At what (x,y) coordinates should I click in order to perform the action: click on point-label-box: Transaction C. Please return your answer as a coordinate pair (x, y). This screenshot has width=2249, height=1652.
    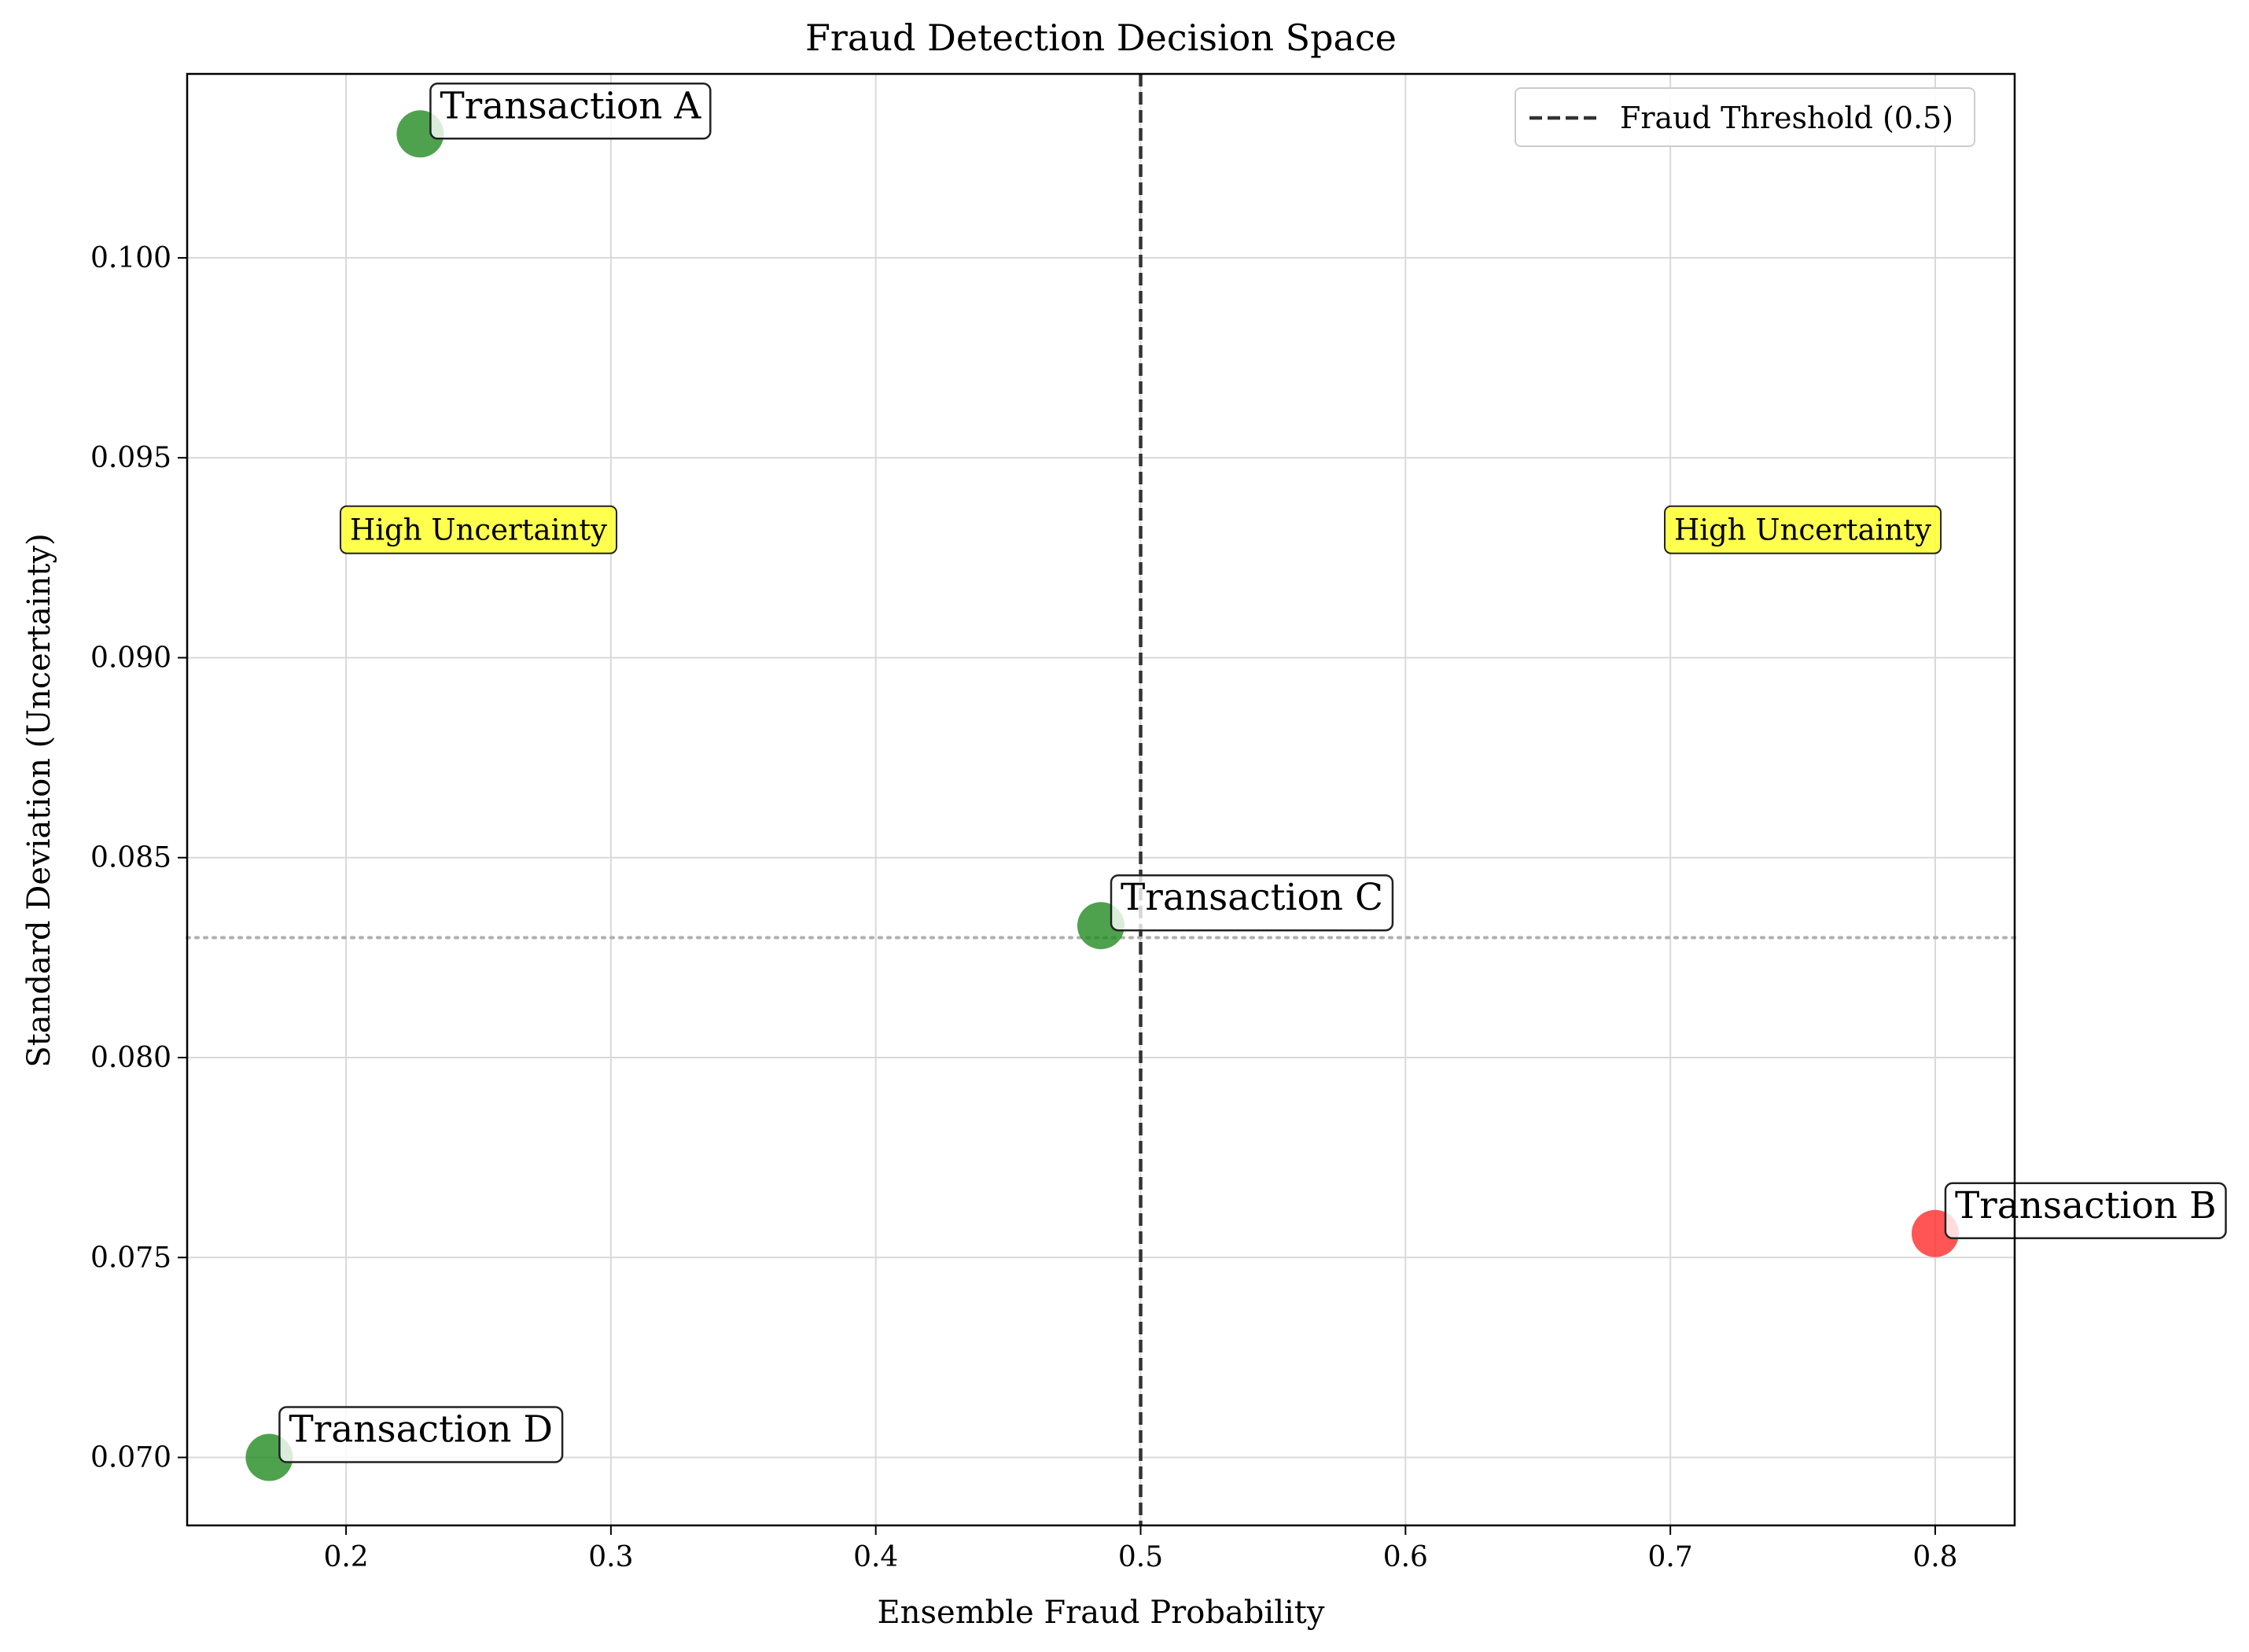
    Looking at the image, I should click on (1252, 903).